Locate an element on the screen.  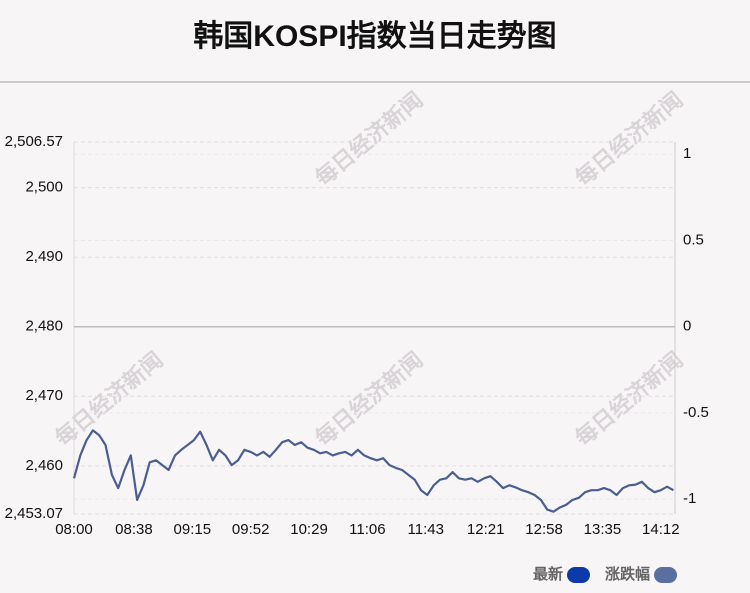
x-tick-label: 14:12 is located at coordinates (661, 529).